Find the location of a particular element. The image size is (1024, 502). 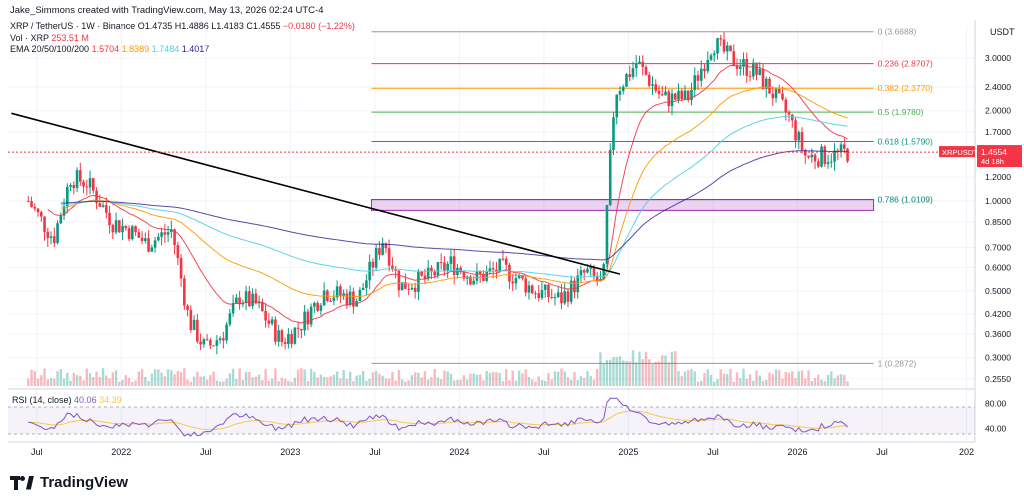

ema-label: EMA 20/50/100/200 is located at coordinates (50, 49).